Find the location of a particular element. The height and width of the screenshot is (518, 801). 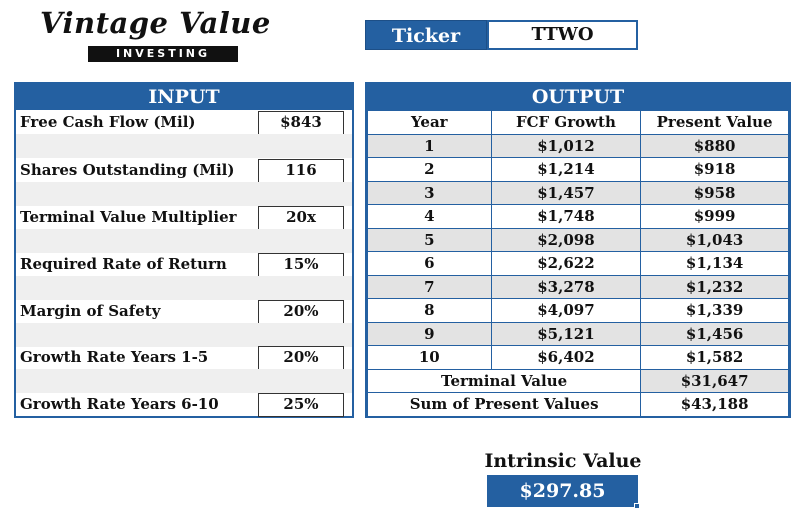

year-cell: 8 is located at coordinates (429, 310).